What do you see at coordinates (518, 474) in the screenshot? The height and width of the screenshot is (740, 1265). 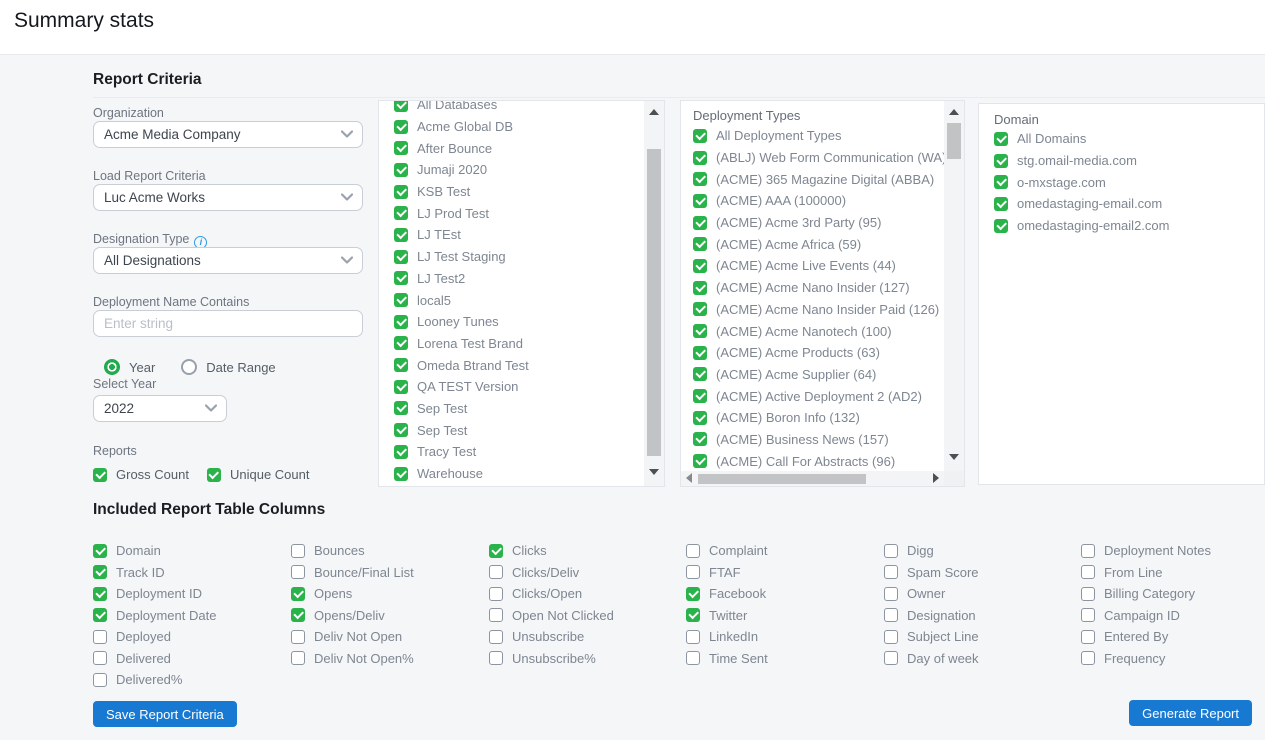 I see `database-item: Warehouse` at bounding box center [518, 474].